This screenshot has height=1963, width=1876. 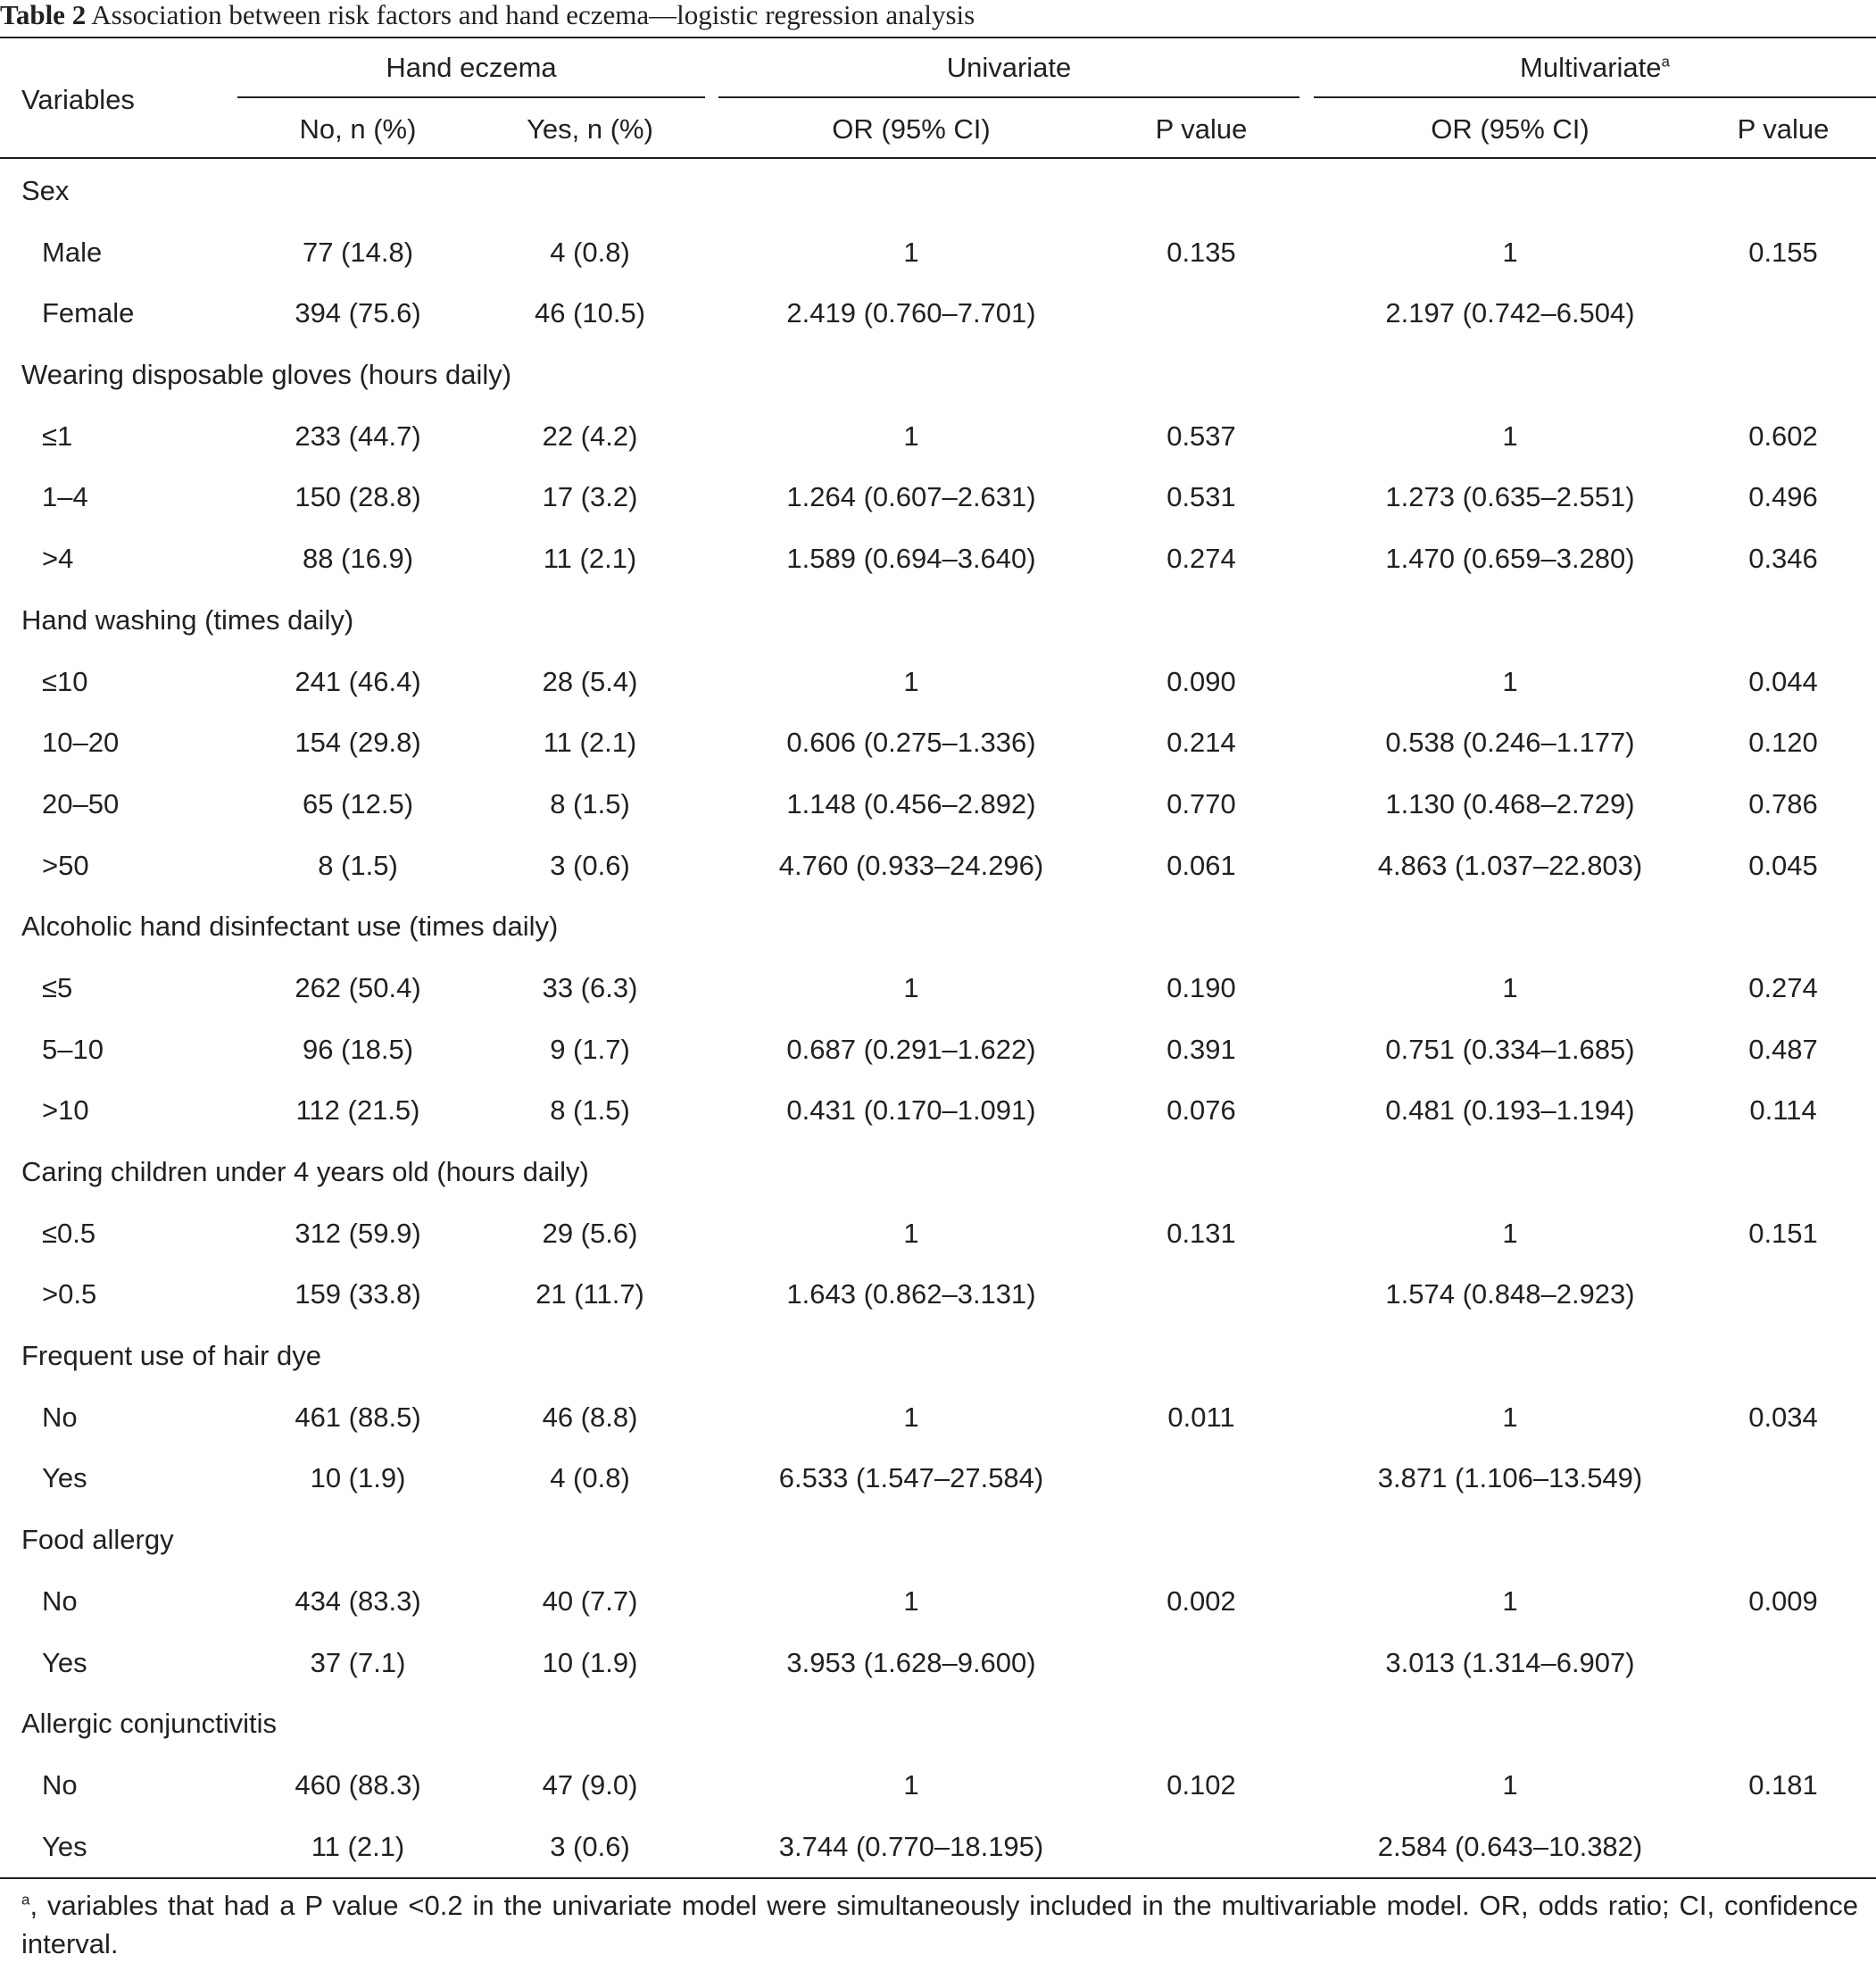 What do you see at coordinates (1510, 1294) in the screenshot?
I see `cell-multi-or: 1.574 (0.848–2.923)` at bounding box center [1510, 1294].